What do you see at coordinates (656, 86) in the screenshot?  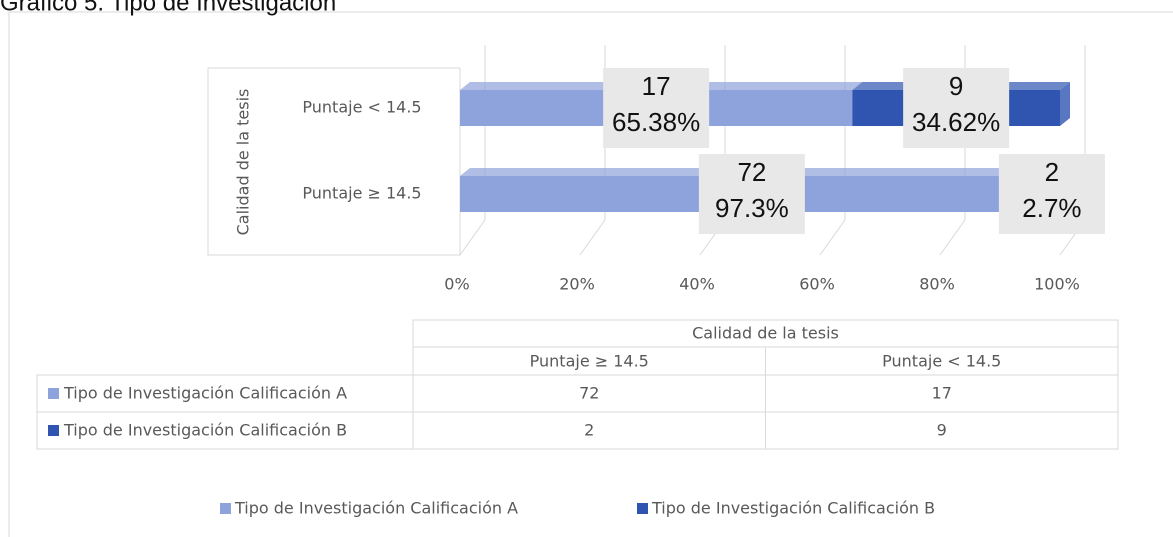 I see `data-label: 17` at bounding box center [656, 86].